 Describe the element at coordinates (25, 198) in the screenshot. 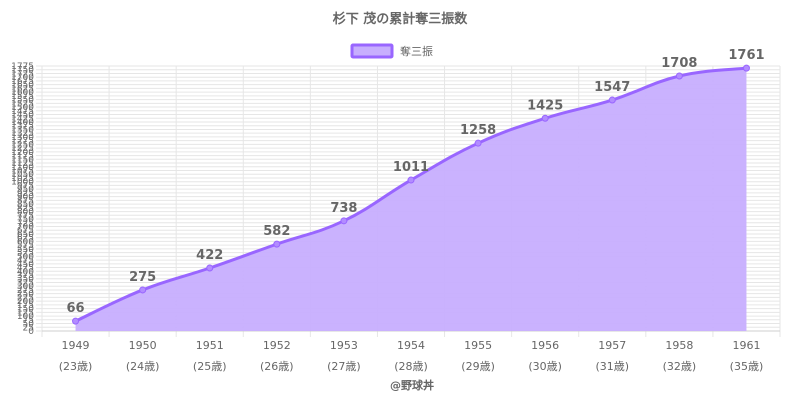

I see `y-tick-label: 900` at that location.